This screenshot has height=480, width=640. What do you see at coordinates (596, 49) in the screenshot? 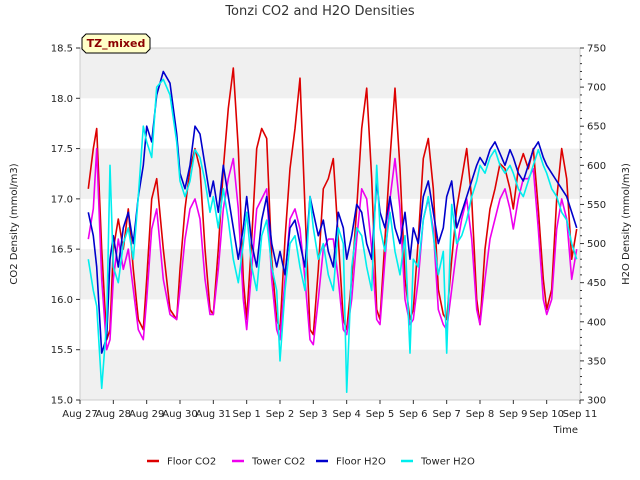
I see `y-right-tick-label: 750` at bounding box center [596, 49].